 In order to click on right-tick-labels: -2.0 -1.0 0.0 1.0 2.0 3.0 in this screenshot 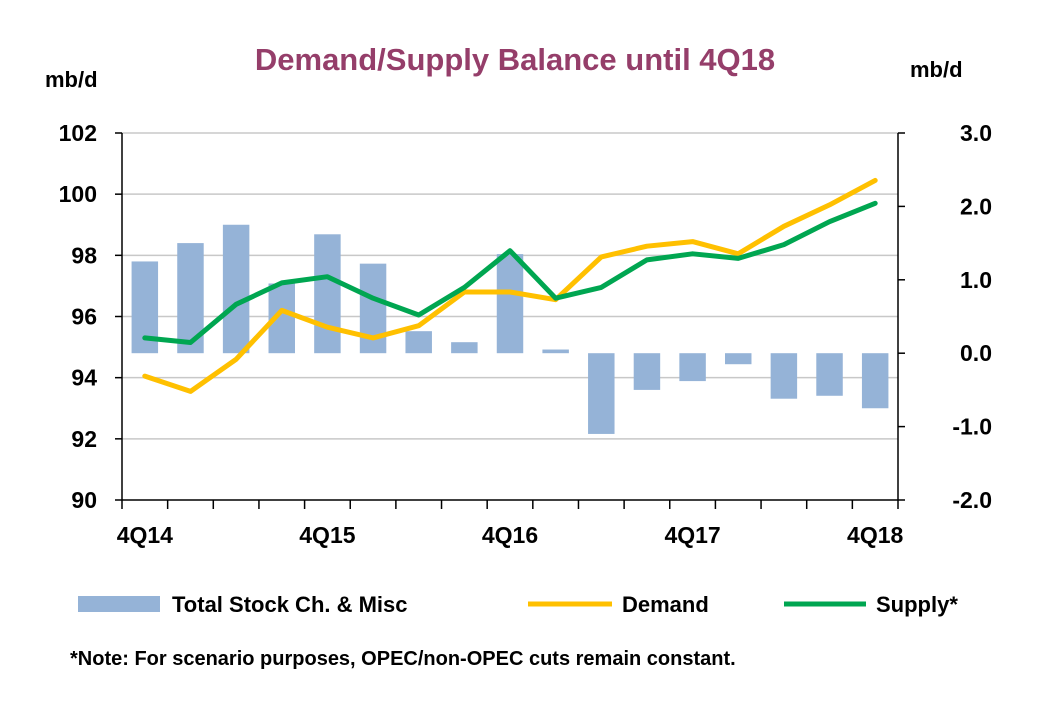, I will do `click(972, 316)`.